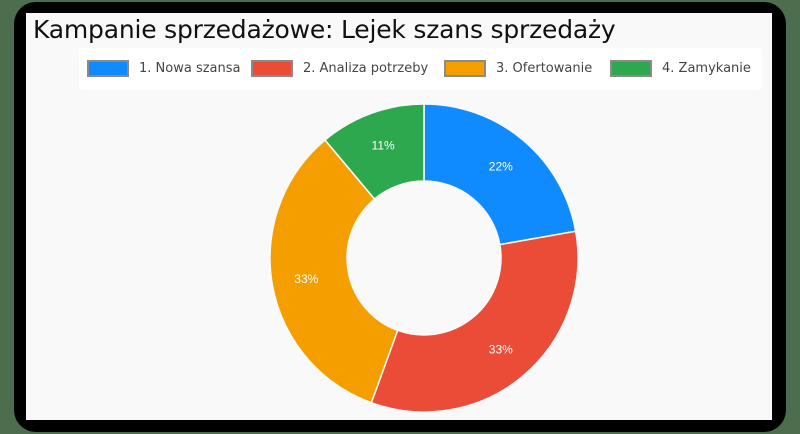 The height and width of the screenshot is (434, 800). I want to click on legend-item-analiza-potrzeby: 2. Analiza potrzeby, so click(339, 68).